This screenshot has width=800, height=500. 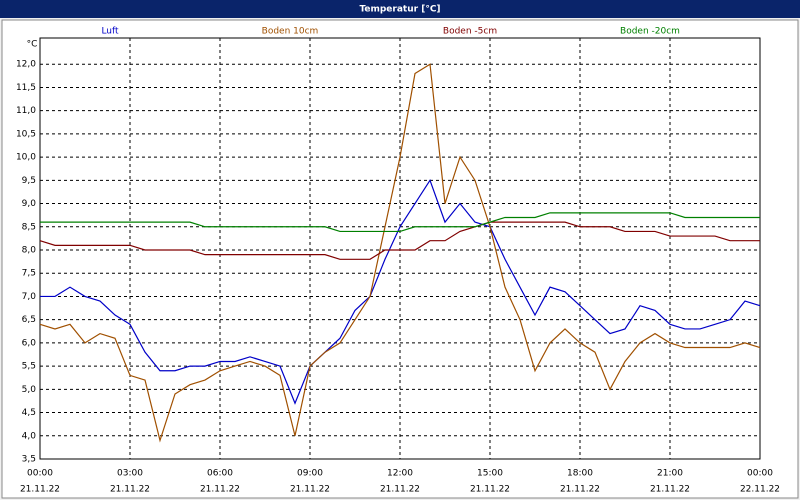 I want to click on y-tick-label: 4,5, so click(x=29, y=413).